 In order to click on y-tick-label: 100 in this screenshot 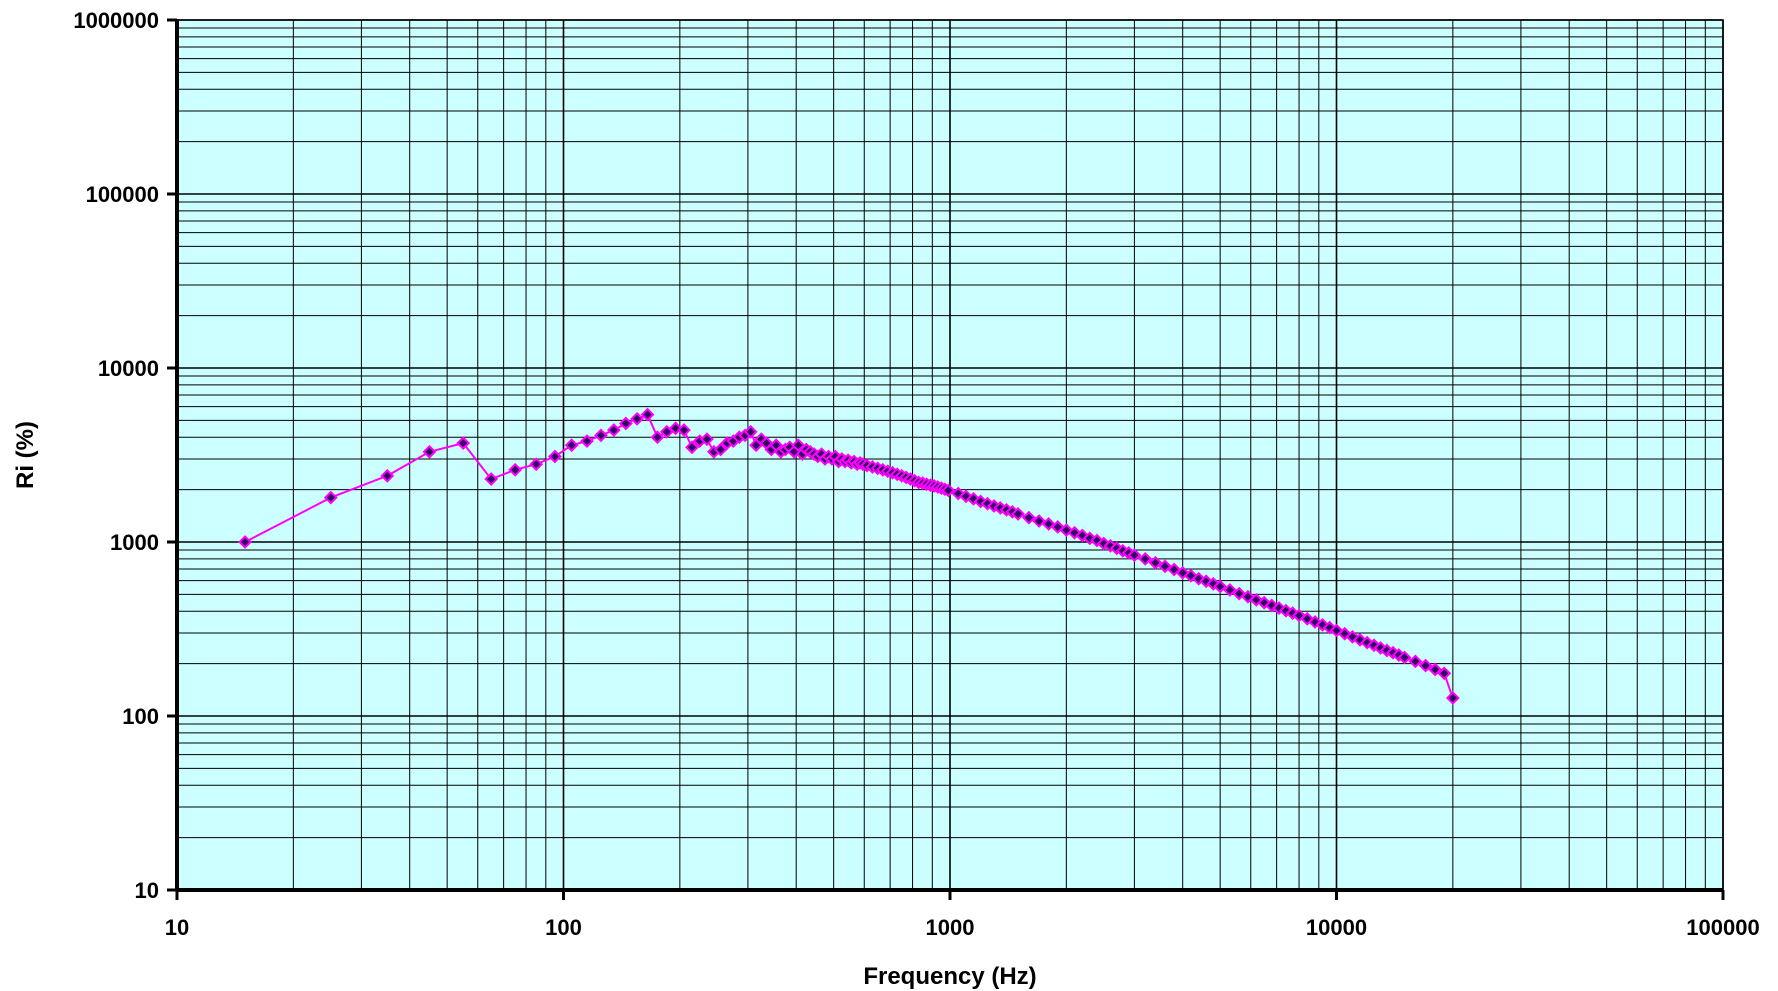, I will do `click(140, 716)`.